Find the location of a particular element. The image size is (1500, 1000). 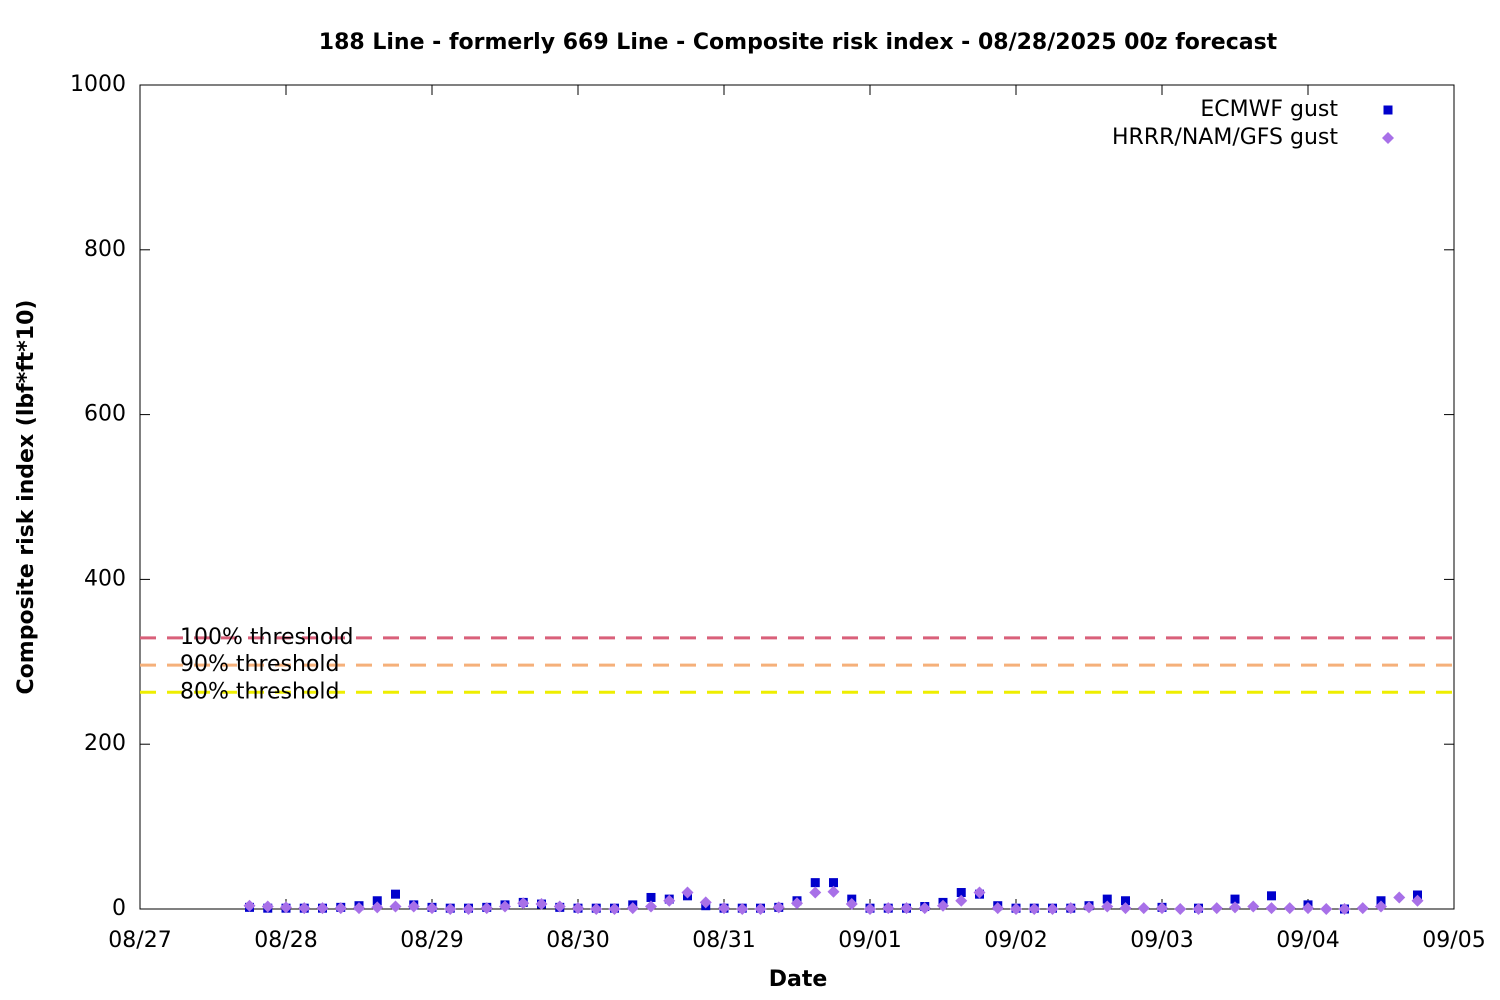

threshold-label: 90% threshold is located at coordinates (260, 664).